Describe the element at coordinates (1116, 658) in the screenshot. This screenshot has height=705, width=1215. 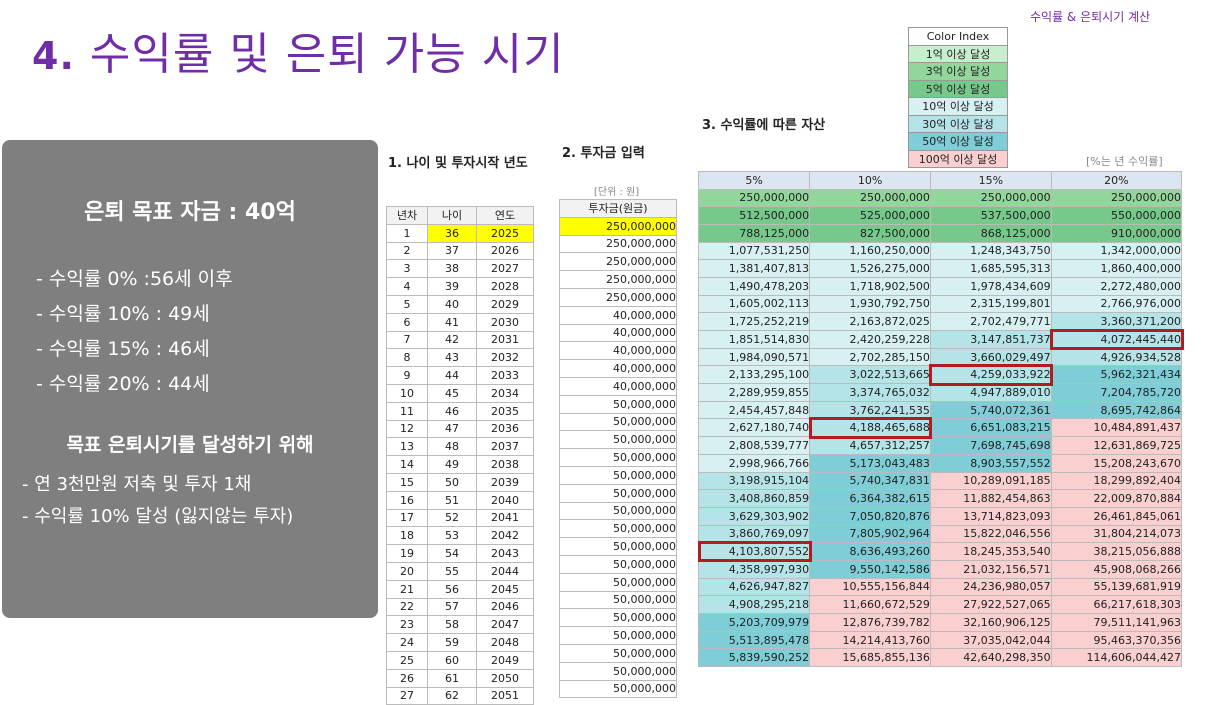
I see `asset-cell: 114,606,044,427` at that location.